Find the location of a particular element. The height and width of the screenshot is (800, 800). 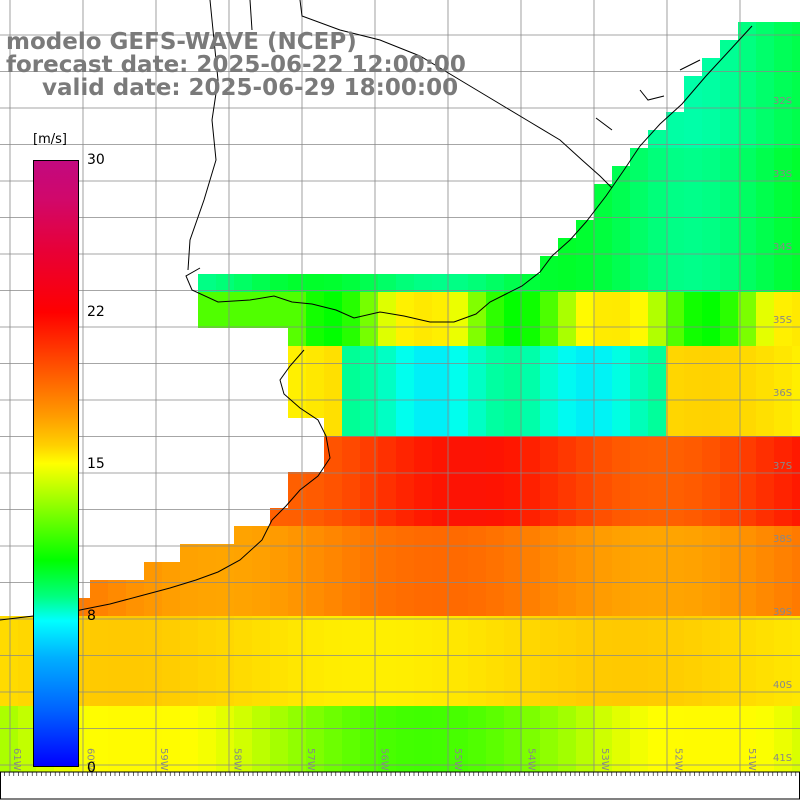

lon-label: 52W is located at coordinates (678, 759).